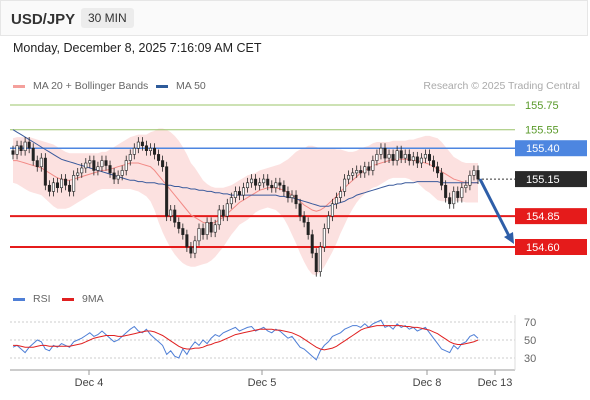 Image resolution: width=590 pixels, height=400 pixels. I want to click on ma20-swatch, so click(19, 86).